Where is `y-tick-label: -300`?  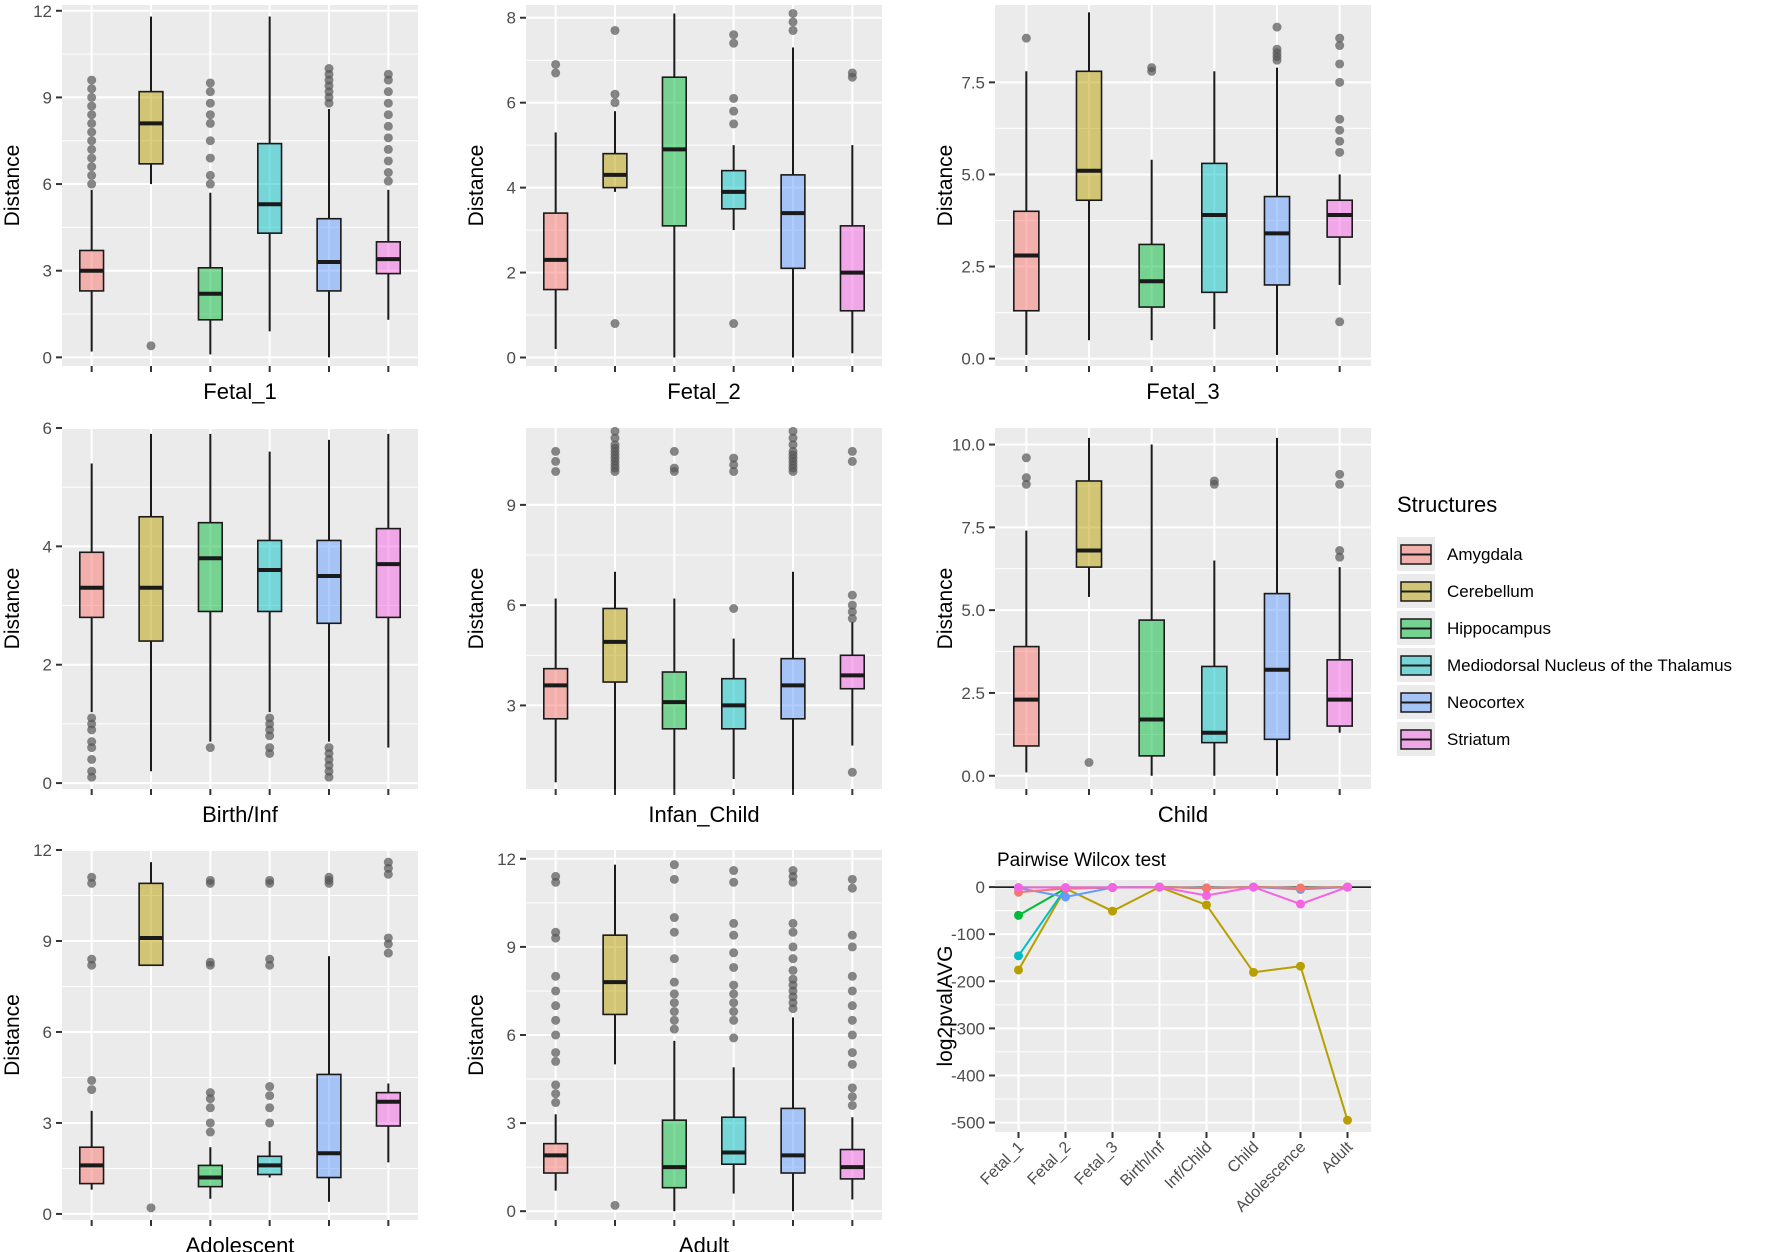 y-tick-label: -300 is located at coordinates (968, 1028).